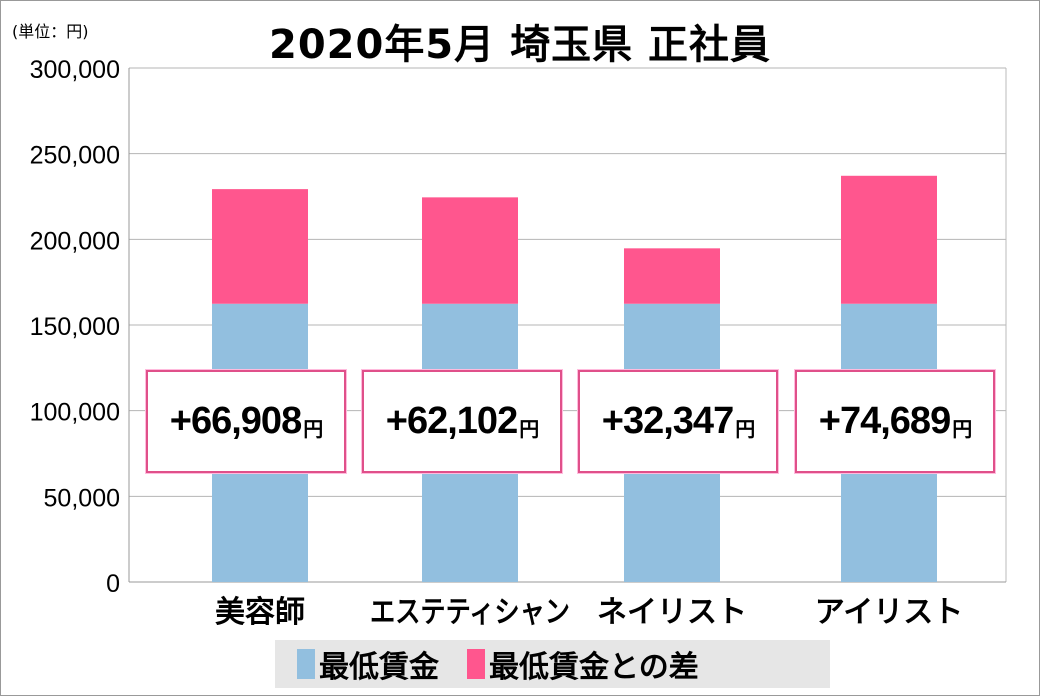  What do you see at coordinates (470, 612) in the screenshot?
I see `x-tick-label: エステティシャン` at bounding box center [470, 612].